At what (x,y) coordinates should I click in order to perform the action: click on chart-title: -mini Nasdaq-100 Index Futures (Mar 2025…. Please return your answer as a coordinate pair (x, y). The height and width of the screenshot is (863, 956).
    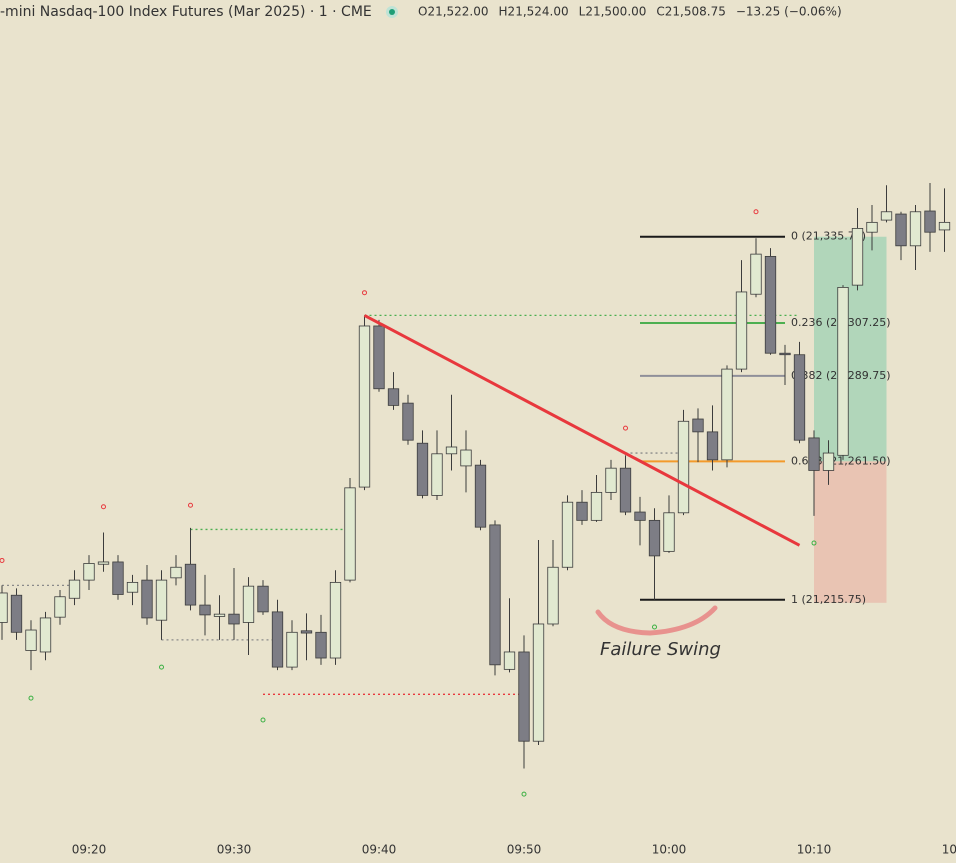
    Looking at the image, I should click on (186, 12).